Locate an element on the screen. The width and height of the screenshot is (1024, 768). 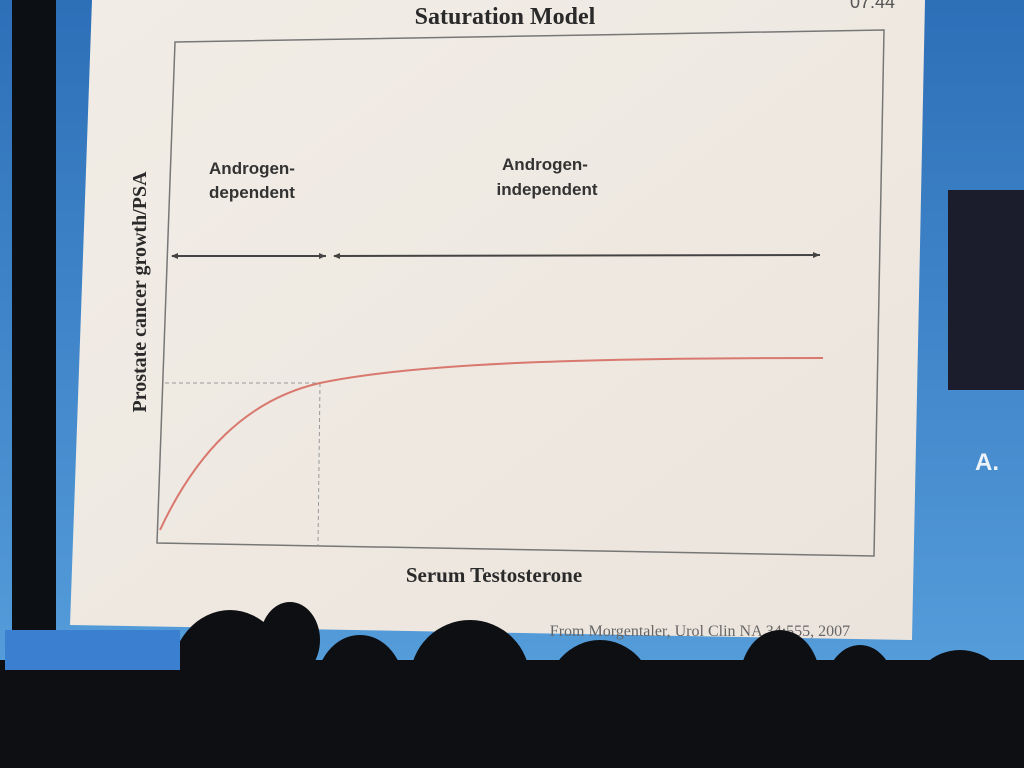
saturation-curve is located at coordinates (491, 444).